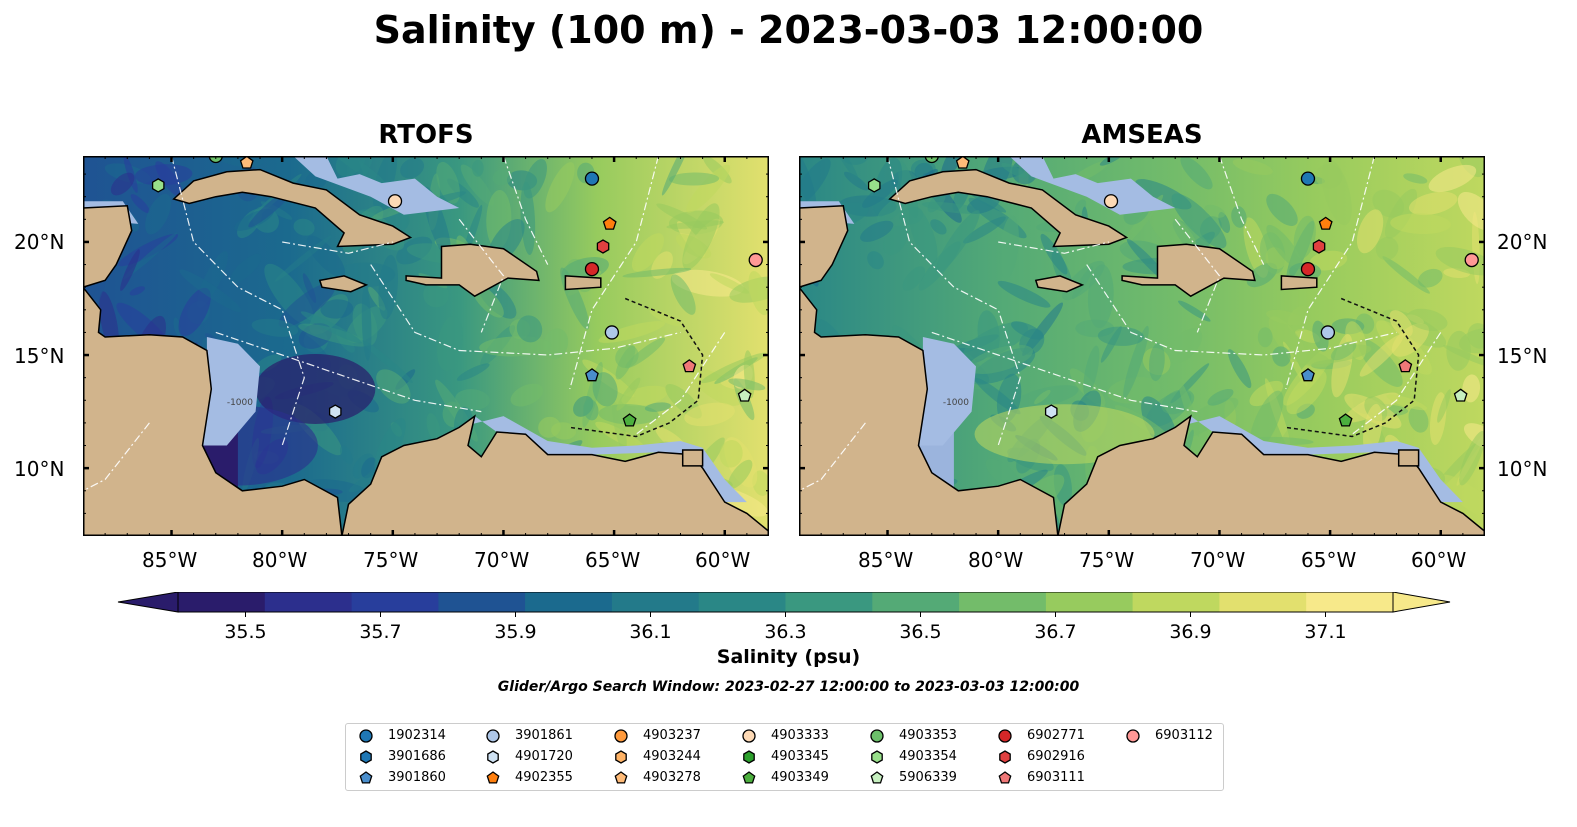 This screenshot has height=827, width=1577. What do you see at coordinates (1522, 242) in the screenshot?
I see `lat-label-right-20n: 20°N` at bounding box center [1522, 242].